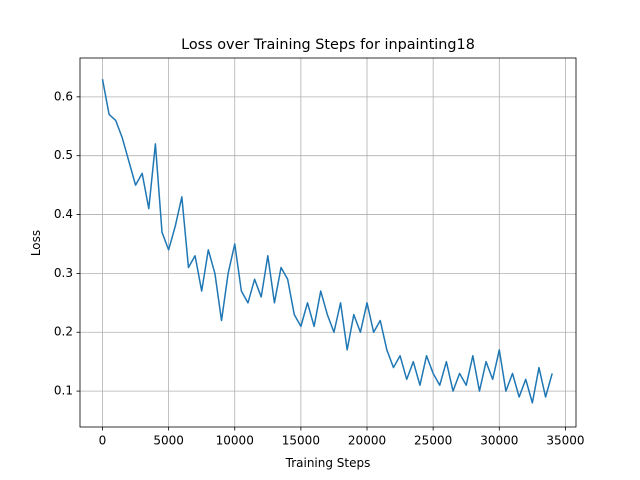 The width and height of the screenshot is (640, 480). Describe the element at coordinates (63, 96) in the screenshot. I see `y-tick-label: 0.6` at that location.